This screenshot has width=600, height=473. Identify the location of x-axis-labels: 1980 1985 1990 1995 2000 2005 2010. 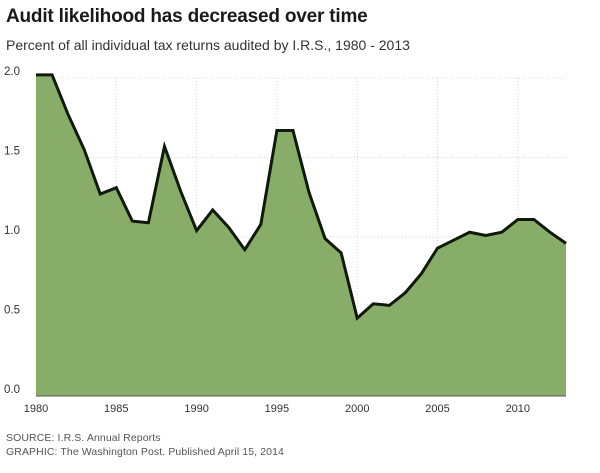
(277, 409).